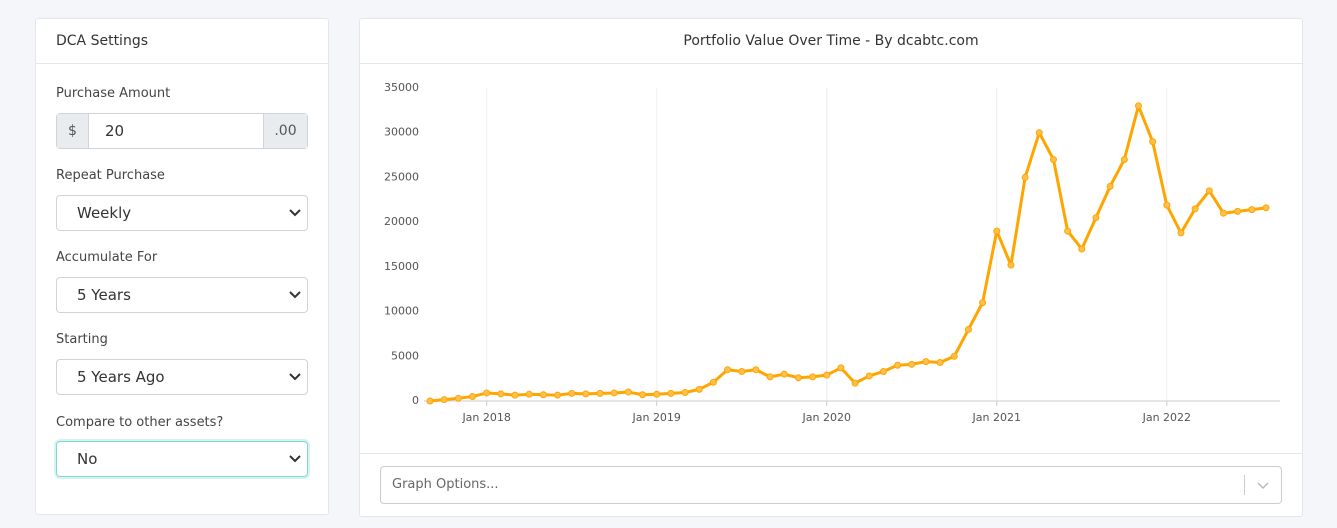 Image resolution: width=1337 pixels, height=528 pixels. I want to click on field-label: Purchase Amount, so click(113, 93).